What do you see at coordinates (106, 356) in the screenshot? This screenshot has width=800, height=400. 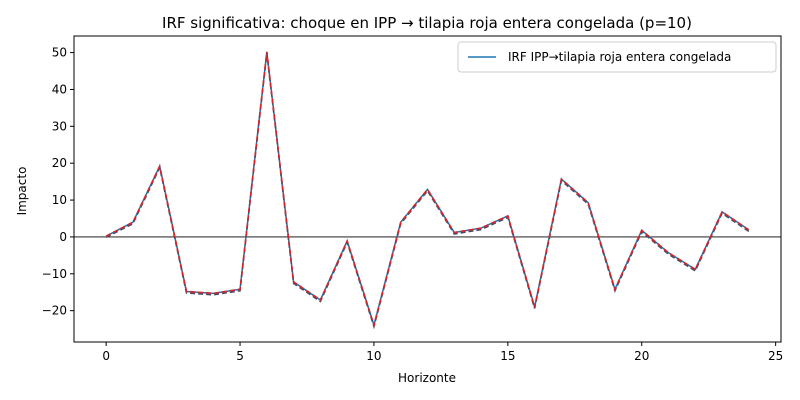 I see `x-tick-label: 0` at bounding box center [106, 356].